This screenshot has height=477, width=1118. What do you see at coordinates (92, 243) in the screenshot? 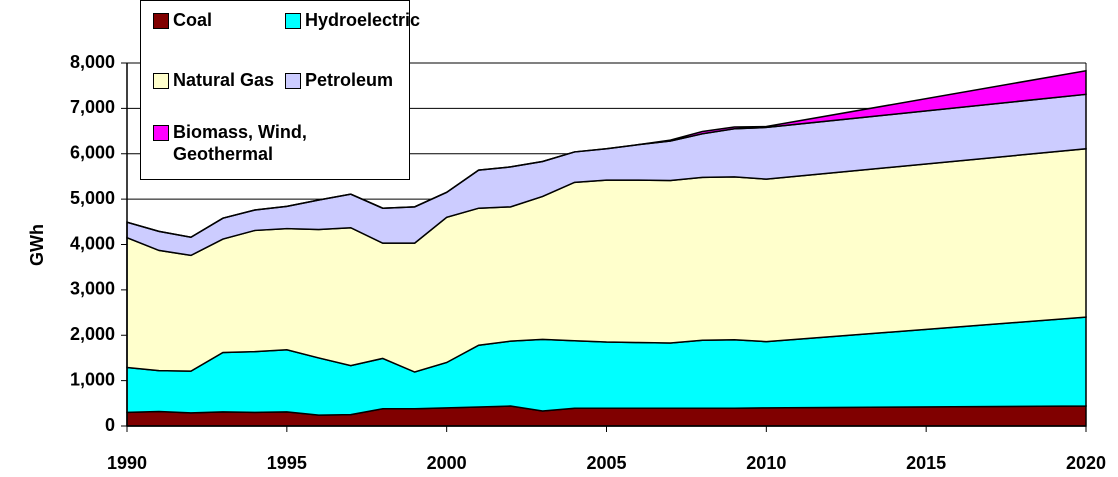
I see `y-tick-label: 4,000` at bounding box center [92, 243].